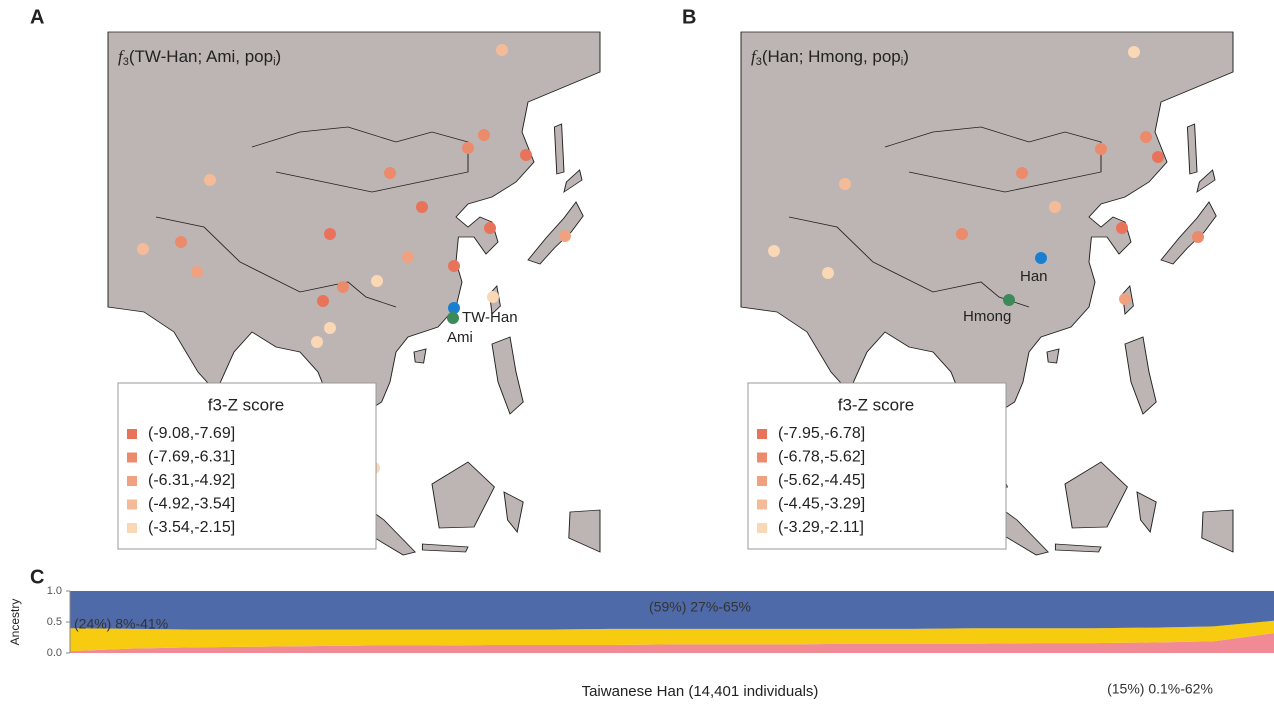 The width and height of the screenshot is (1274, 705). What do you see at coordinates (191, 433) in the screenshot?
I see `legend-label: (-9.08,-7.69]` at bounding box center [191, 433].